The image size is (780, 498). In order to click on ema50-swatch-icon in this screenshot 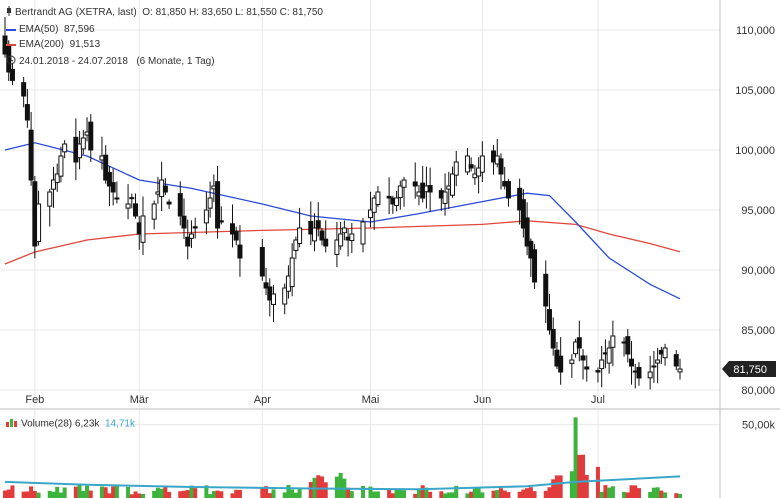, I will do `click(11, 29)`.